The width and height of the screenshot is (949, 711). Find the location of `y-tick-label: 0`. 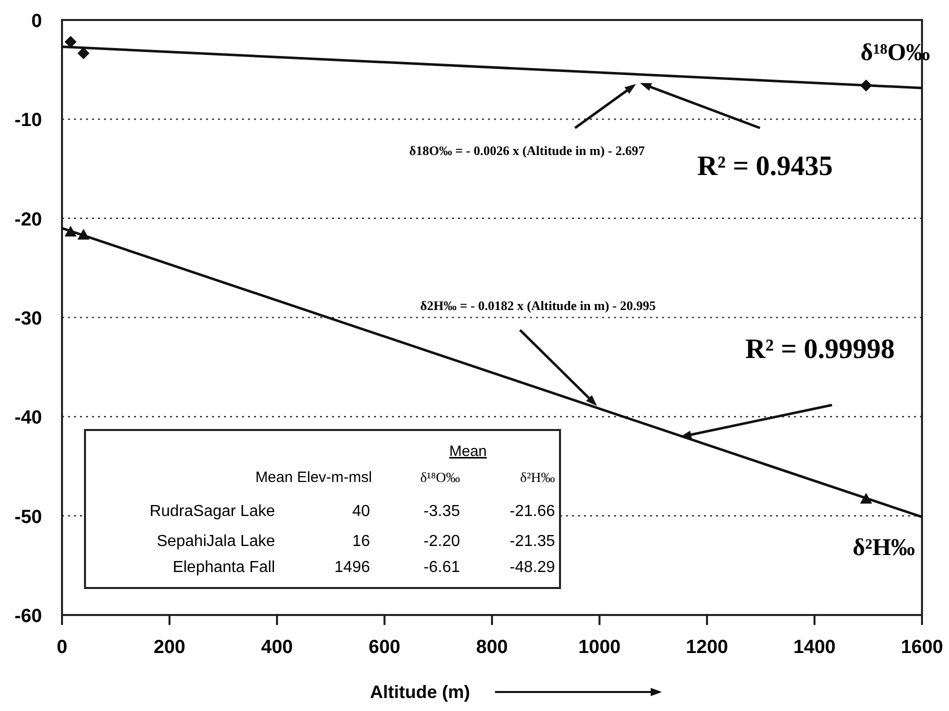

y-tick-label: 0 is located at coordinates (36, 21).